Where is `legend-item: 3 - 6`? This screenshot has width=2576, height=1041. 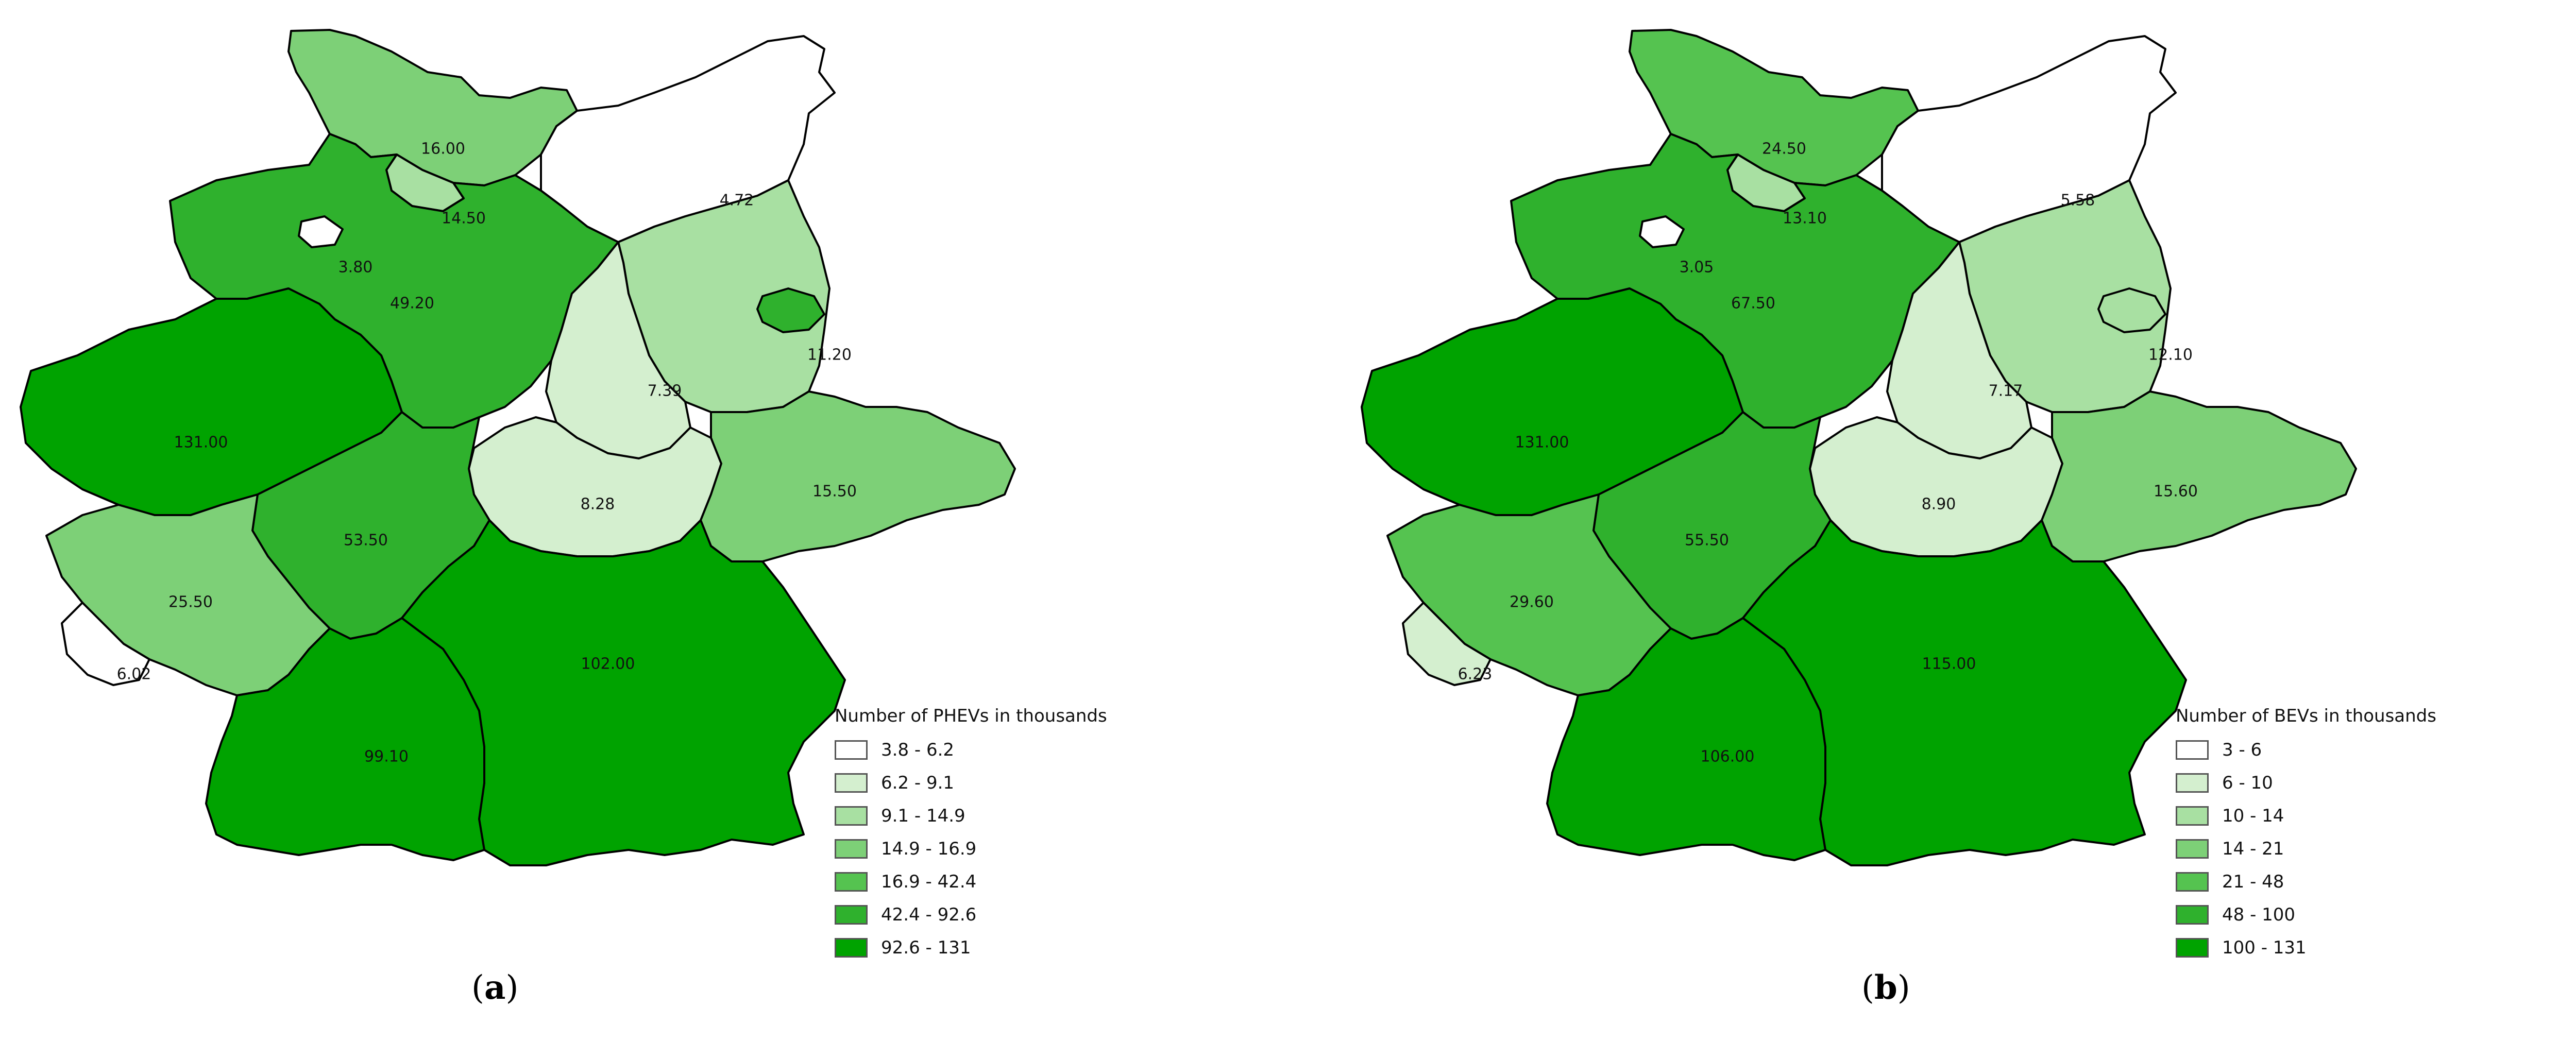
legend-item: 3 - 6 is located at coordinates (2306, 749).